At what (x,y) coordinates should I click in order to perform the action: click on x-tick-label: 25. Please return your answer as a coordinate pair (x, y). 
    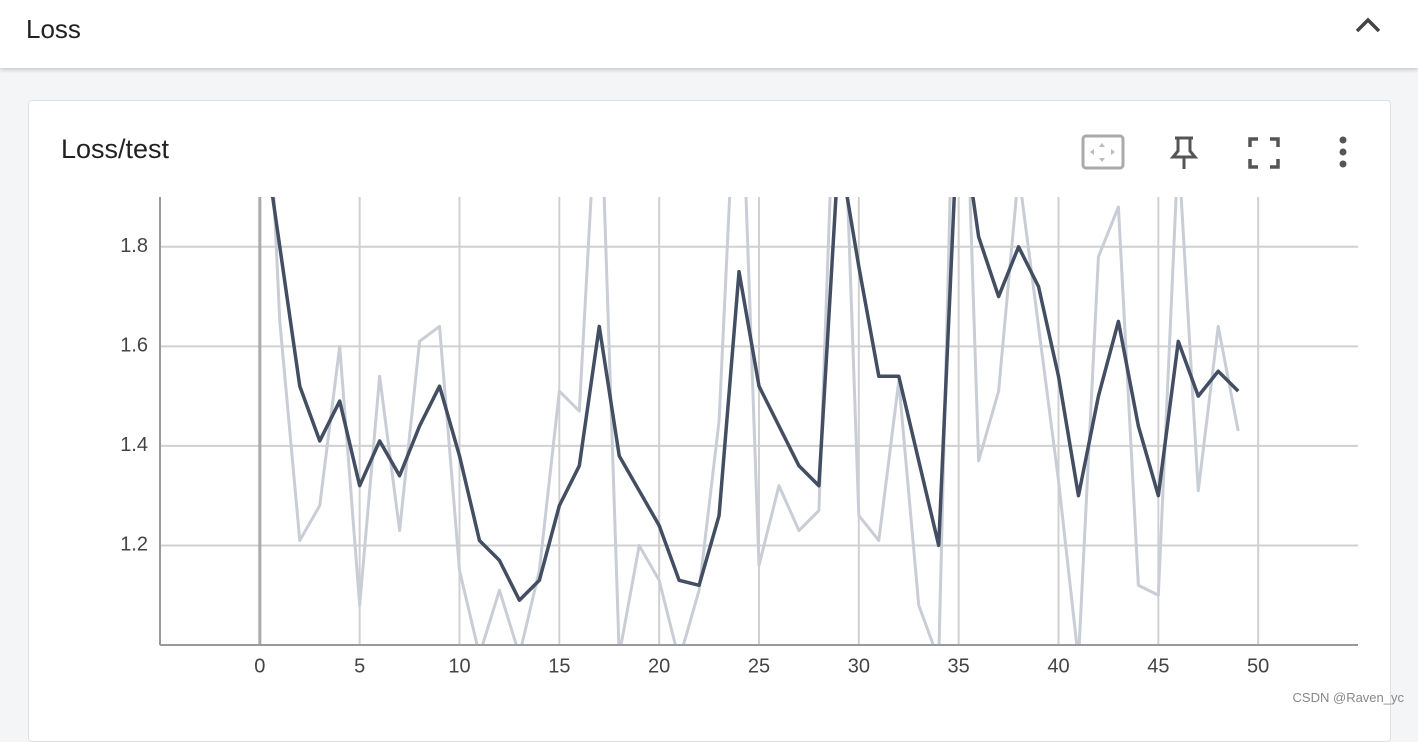
    Looking at the image, I should click on (759, 666).